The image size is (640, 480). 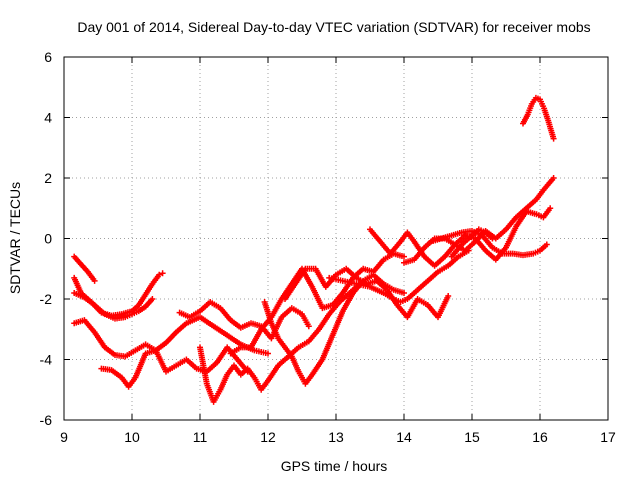 I want to click on y-tick-label: -6, so click(x=46, y=420).